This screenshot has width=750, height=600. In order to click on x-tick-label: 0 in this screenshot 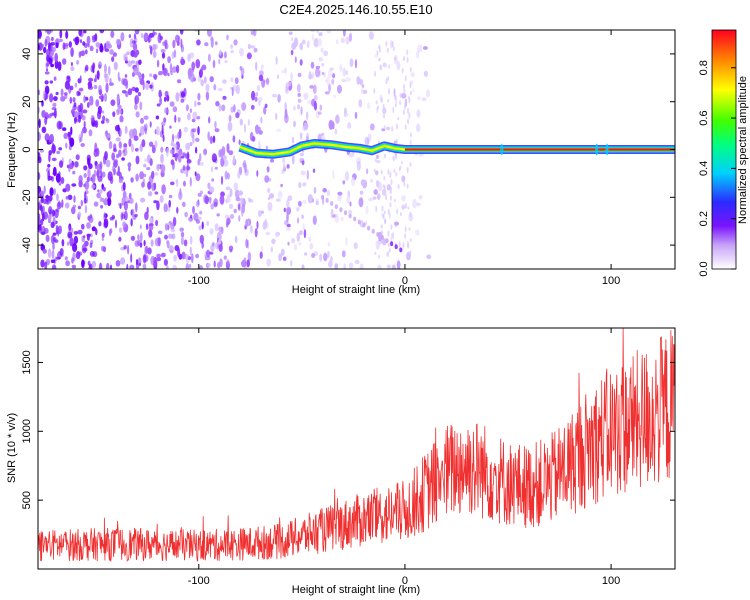, I will do `click(405, 581)`.